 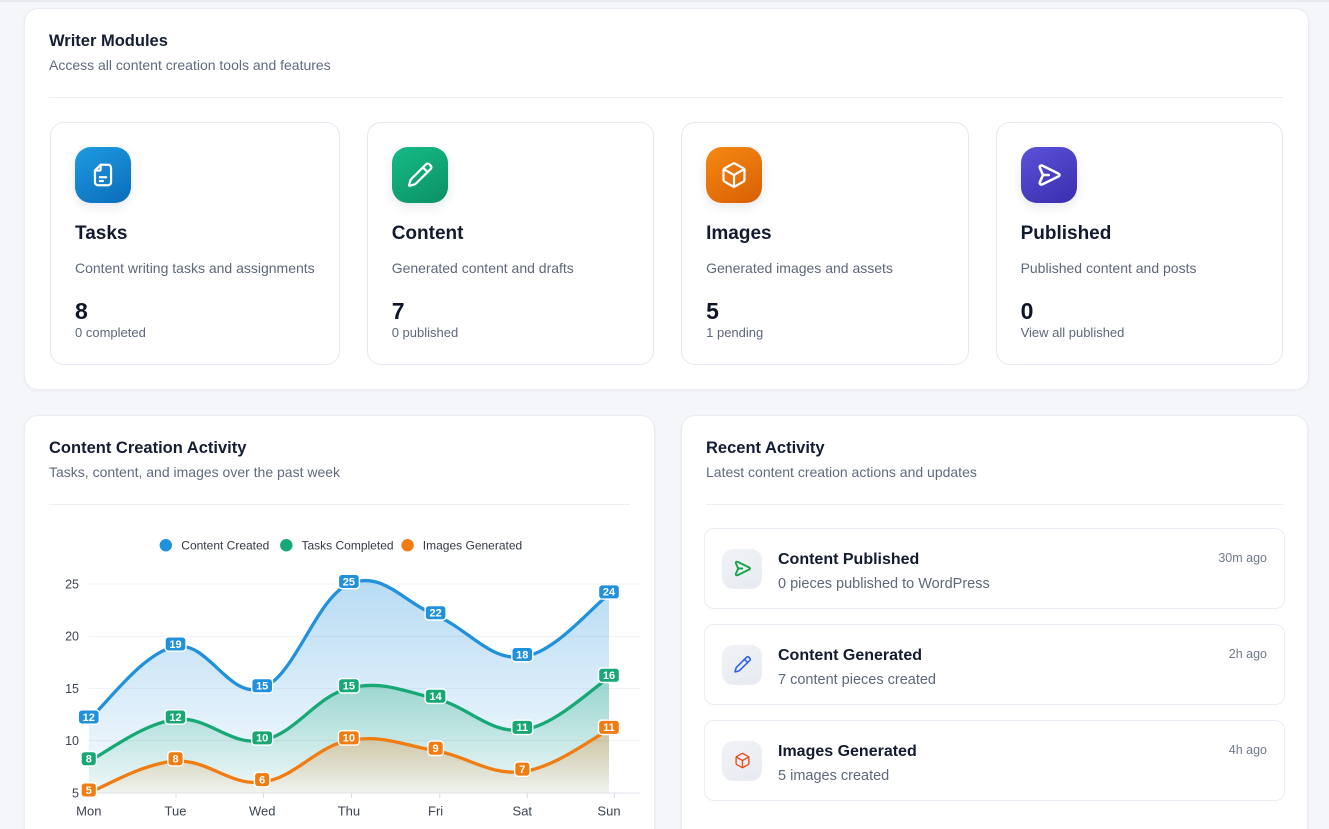 What do you see at coordinates (435, 614) in the screenshot?
I see `svg-text: 22` at bounding box center [435, 614].